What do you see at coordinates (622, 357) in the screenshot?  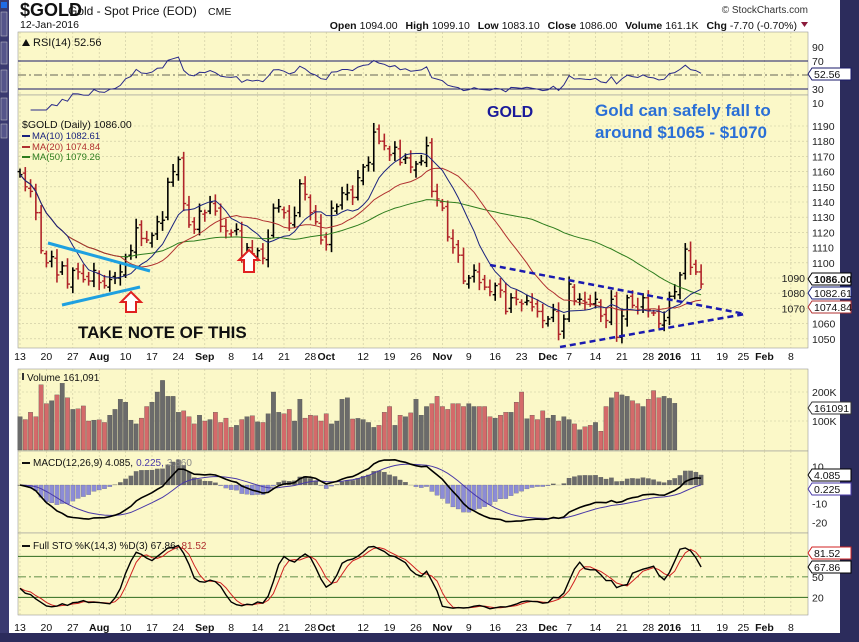 I see `x-tick-label: 21` at bounding box center [622, 357].